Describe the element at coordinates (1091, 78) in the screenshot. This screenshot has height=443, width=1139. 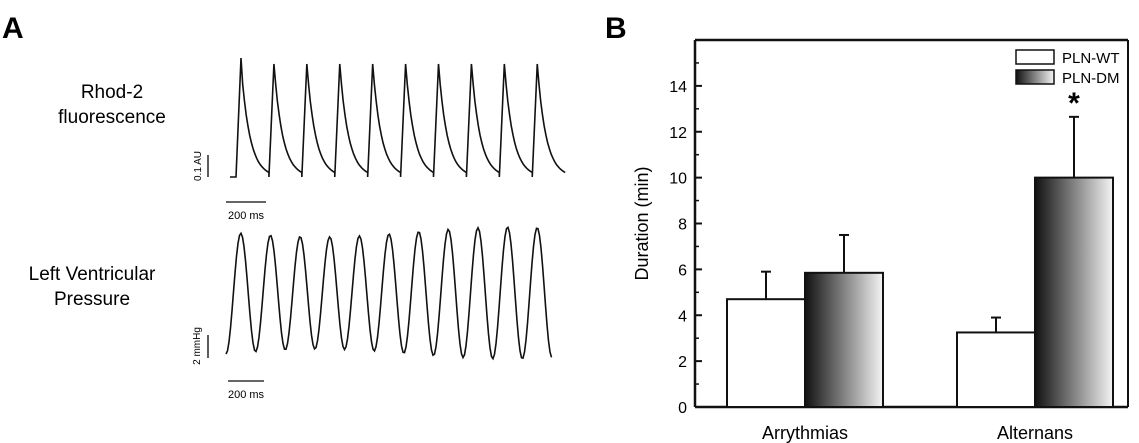
I see `legend-label: PLN-DM` at that location.